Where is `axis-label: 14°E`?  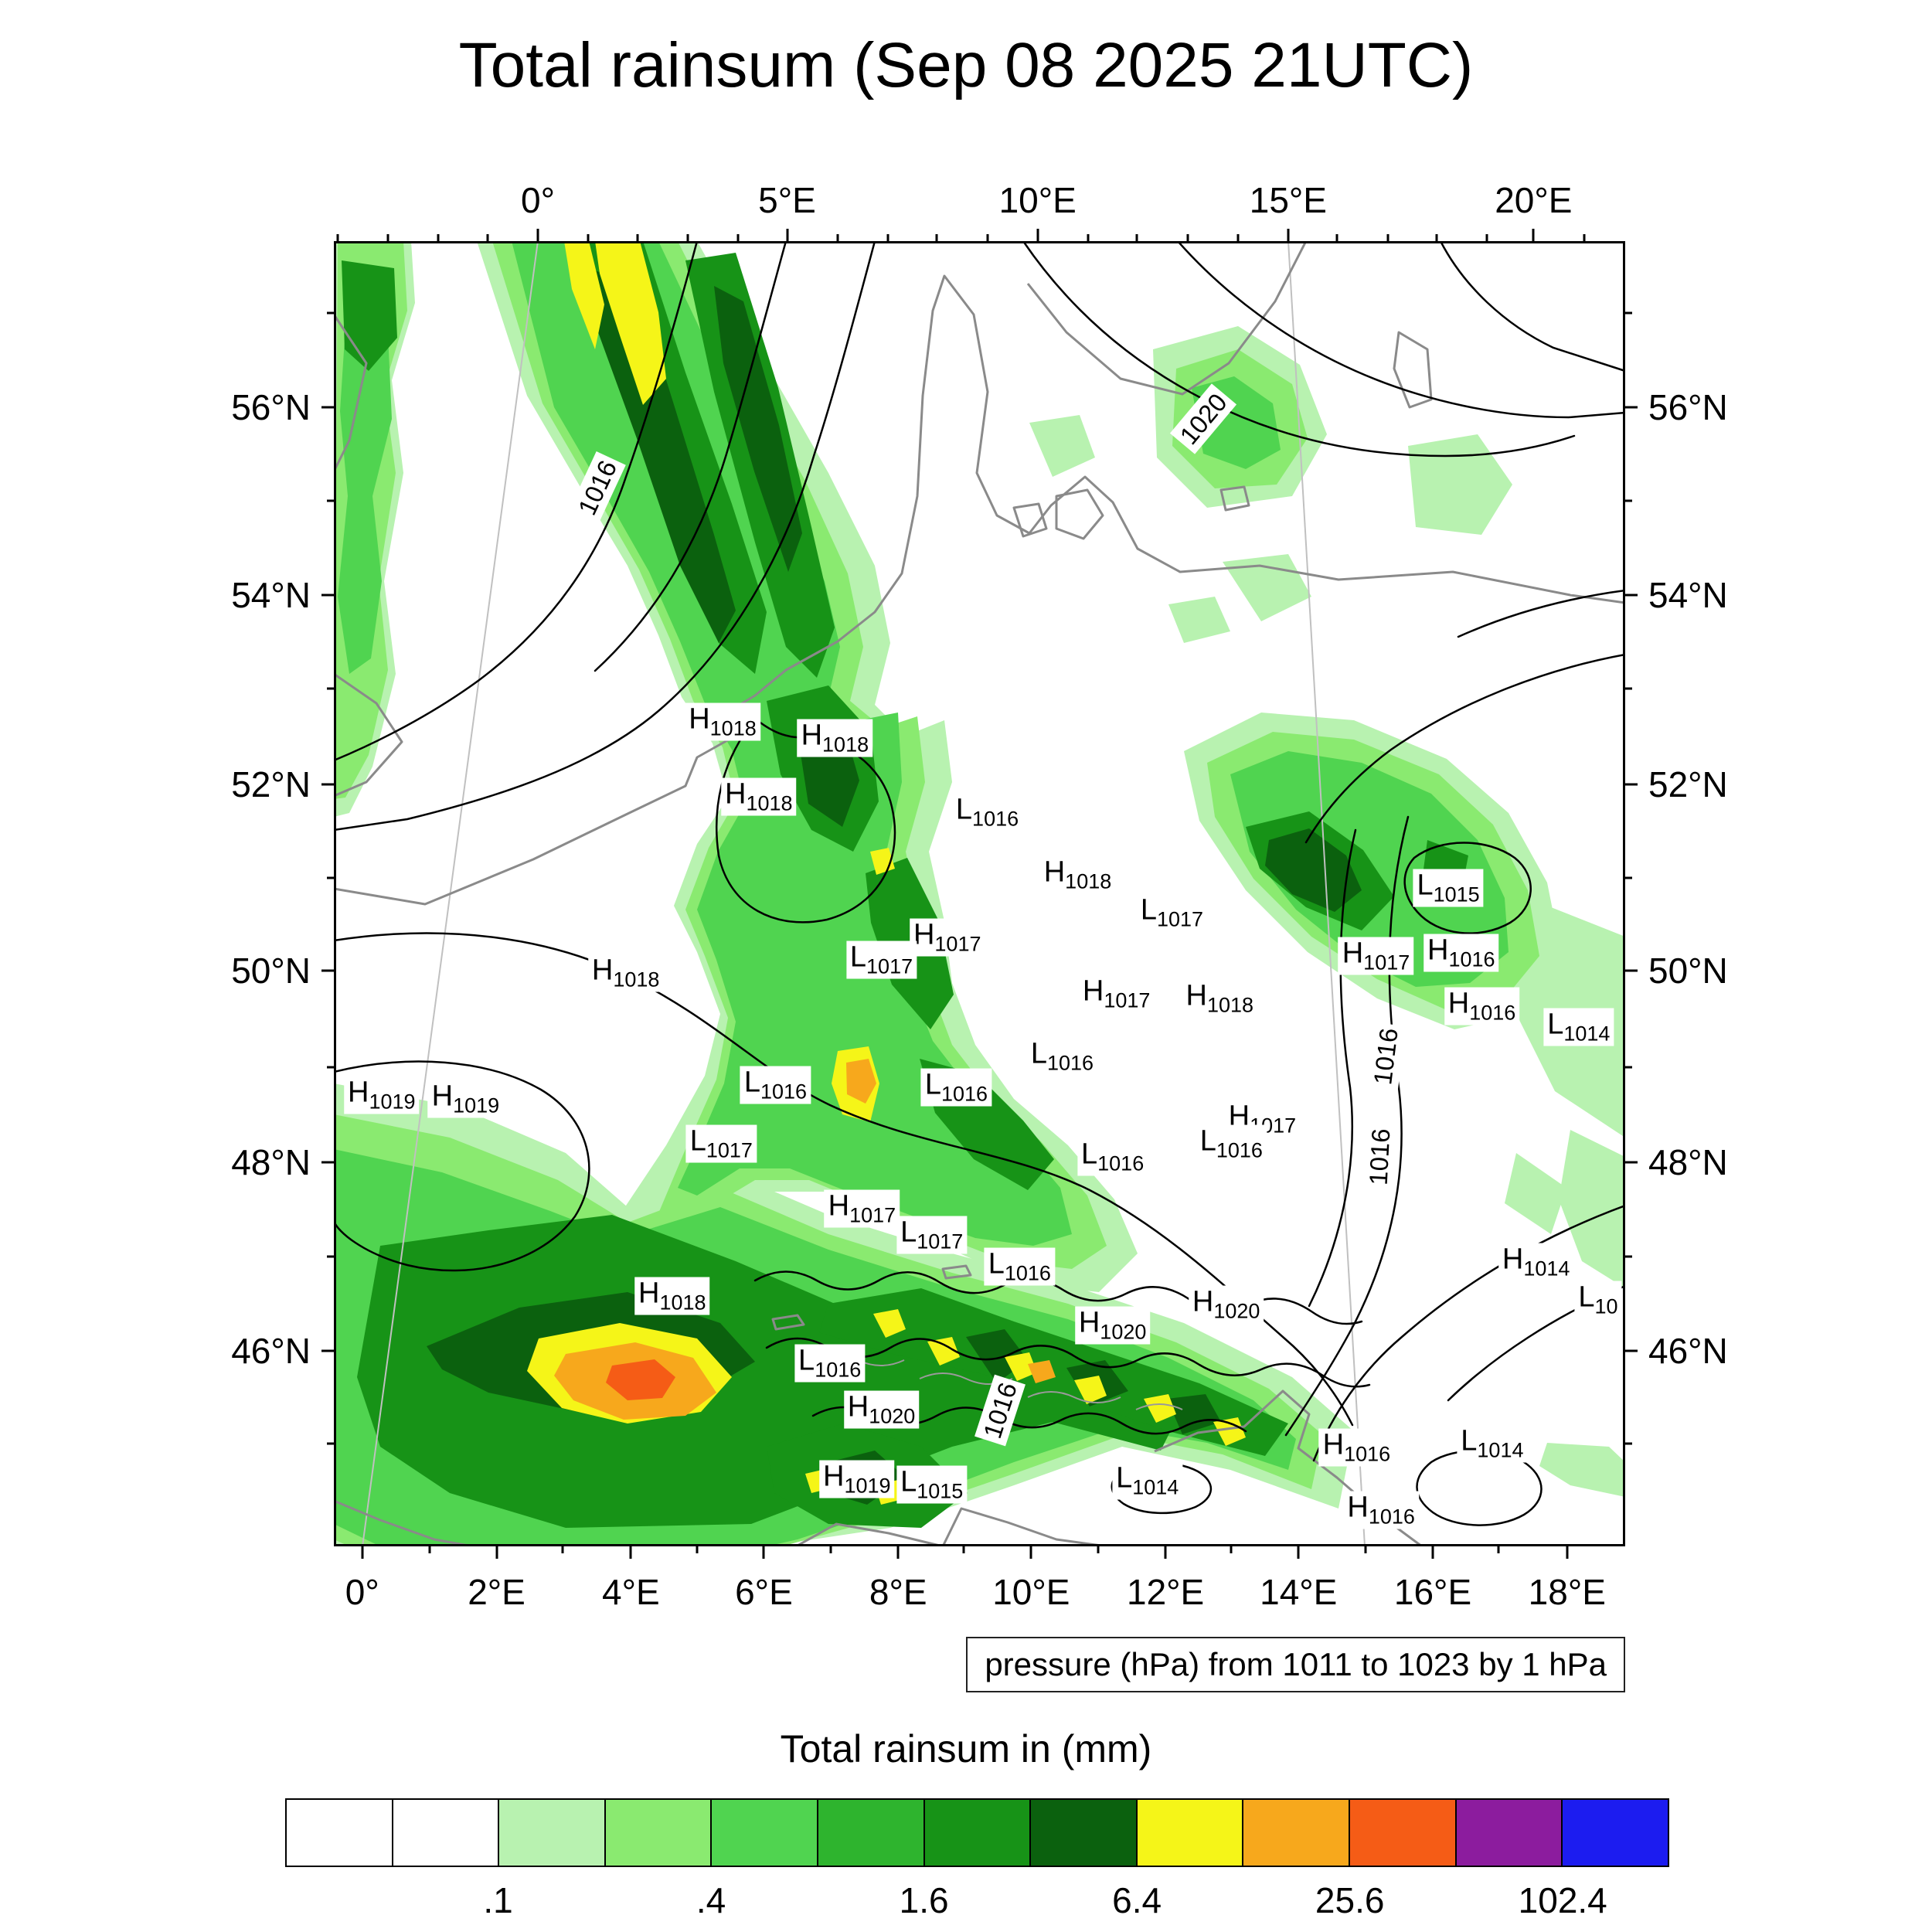
axis-label: 14°E is located at coordinates (1299, 1592).